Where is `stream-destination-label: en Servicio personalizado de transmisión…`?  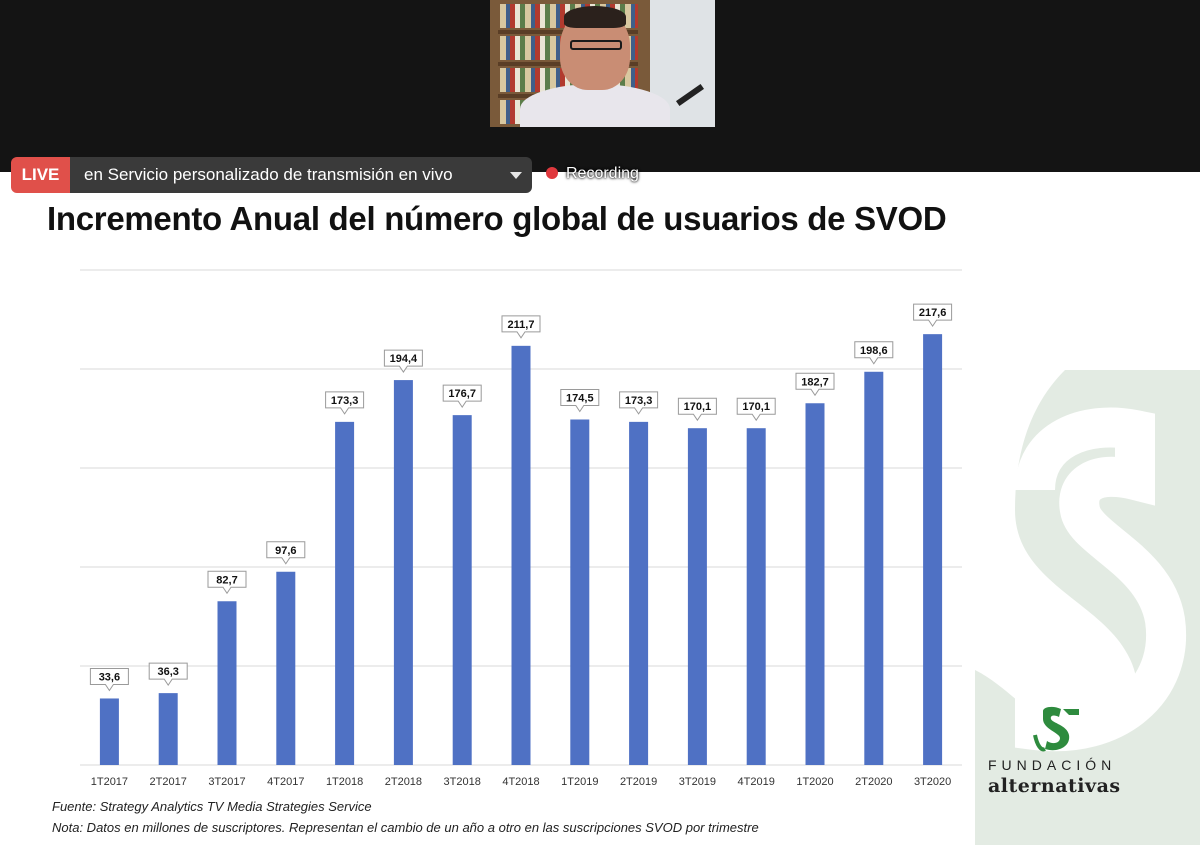 stream-destination-label: en Servicio personalizado de transmisión… is located at coordinates (268, 174).